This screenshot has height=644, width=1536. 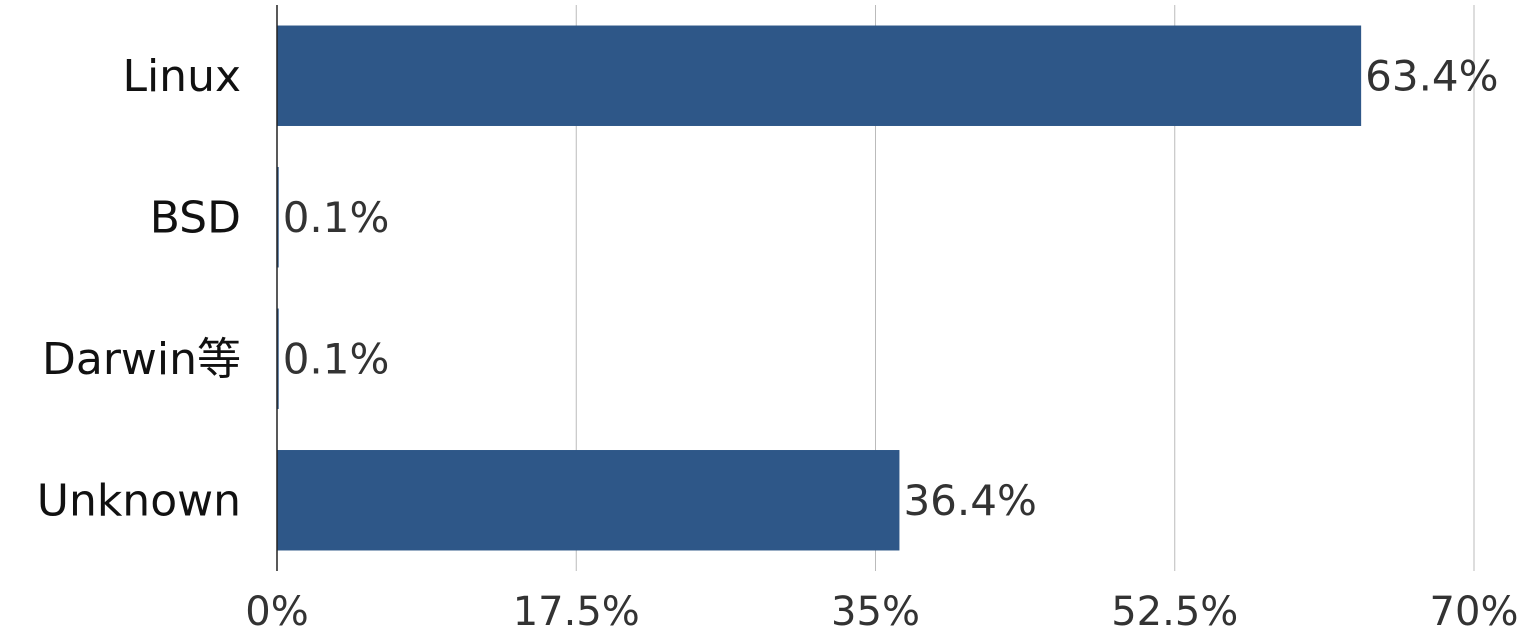 What do you see at coordinates (195, 217) in the screenshot?
I see `y-tick-label: BSD` at bounding box center [195, 217].